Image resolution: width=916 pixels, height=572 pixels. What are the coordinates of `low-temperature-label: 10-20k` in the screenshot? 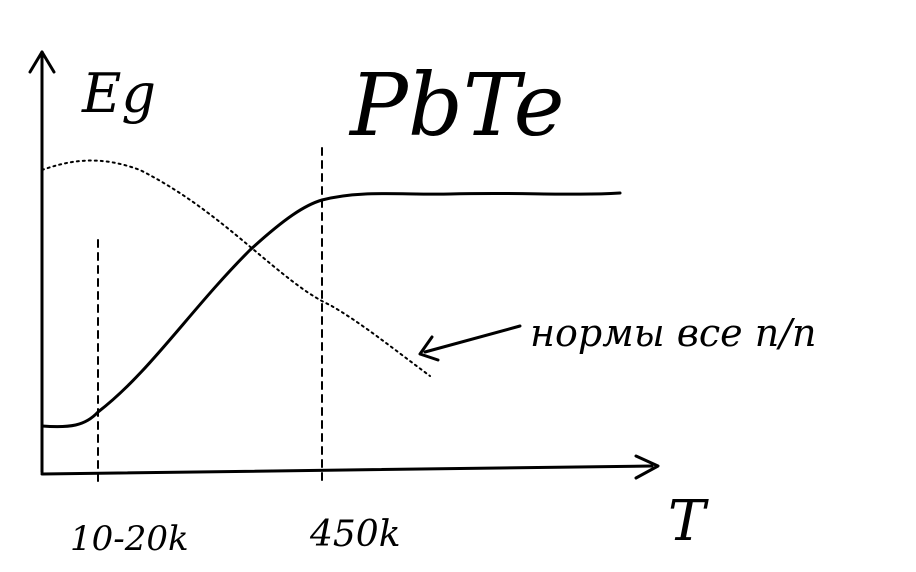 It's located at (129, 539).